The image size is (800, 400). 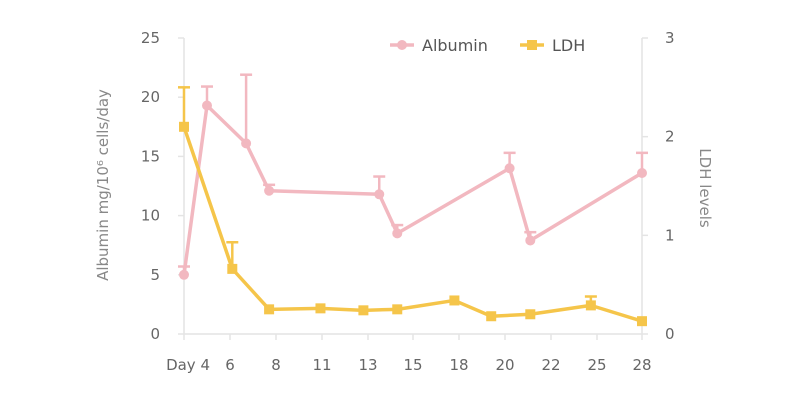 What do you see at coordinates (596, 365) in the screenshot?
I see `x-tick-label: 25` at bounding box center [596, 365].